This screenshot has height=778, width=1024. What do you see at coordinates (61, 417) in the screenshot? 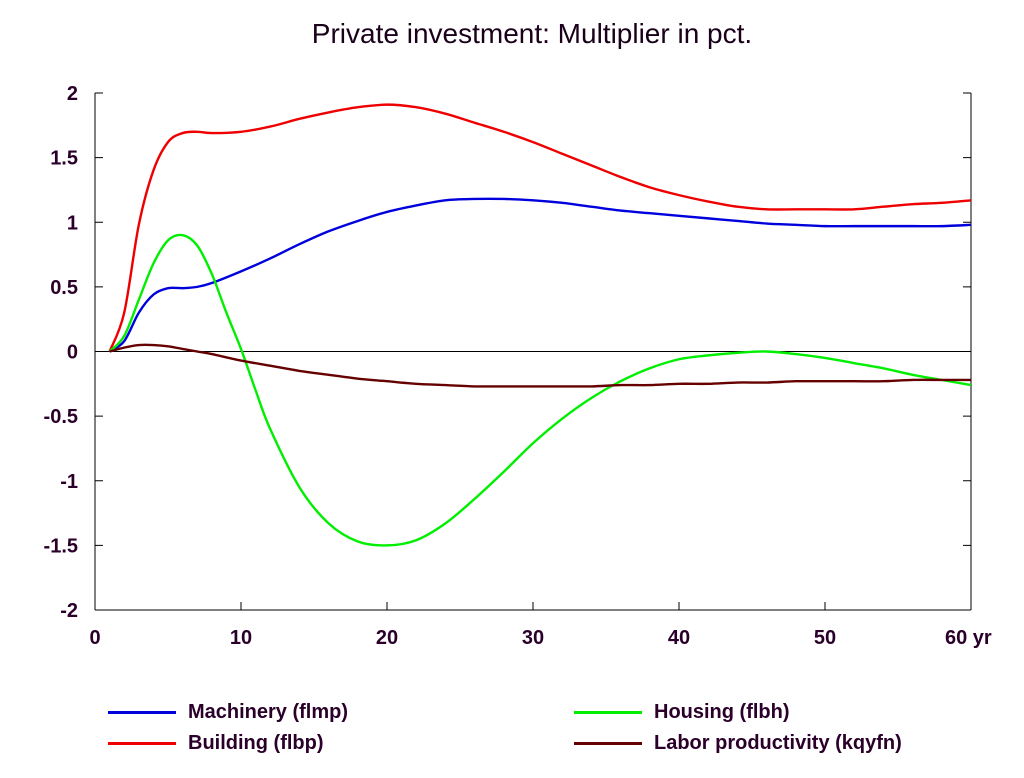
I see `y-tick-label: -0.5` at bounding box center [61, 417].